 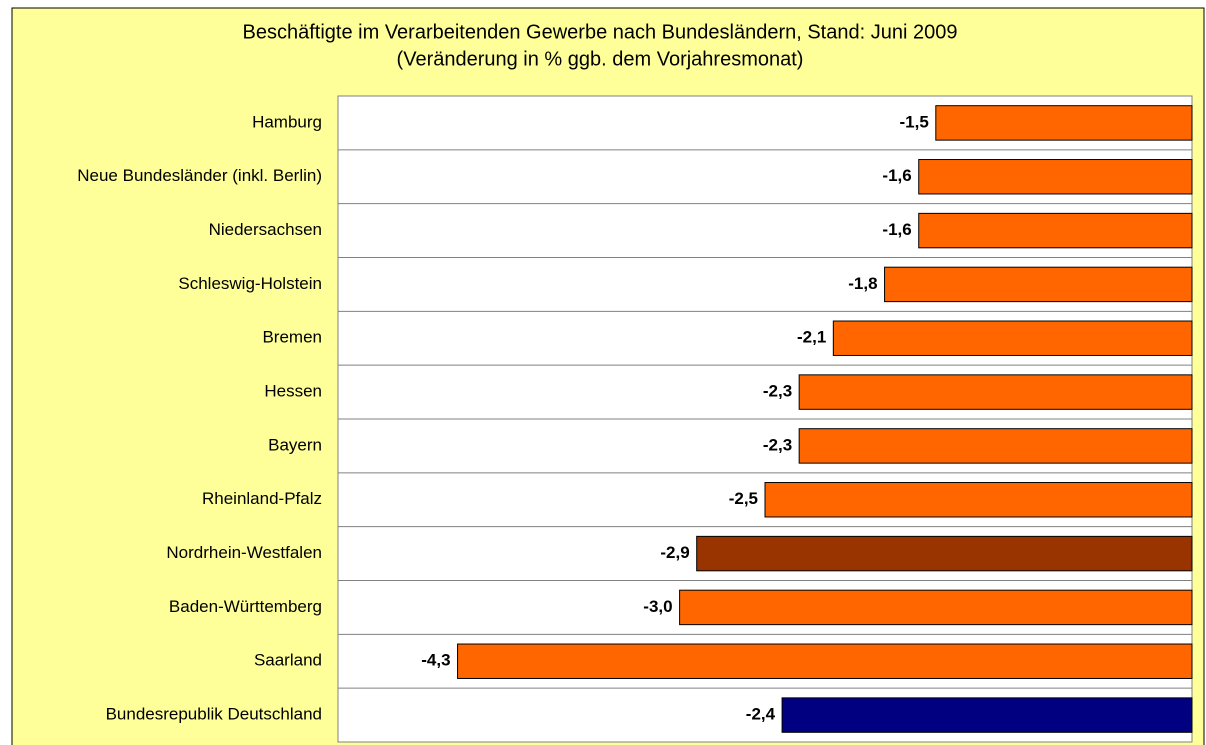 What do you see at coordinates (743, 498) in the screenshot?
I see `data-label: -2,5` at bounding box center [743, 498].